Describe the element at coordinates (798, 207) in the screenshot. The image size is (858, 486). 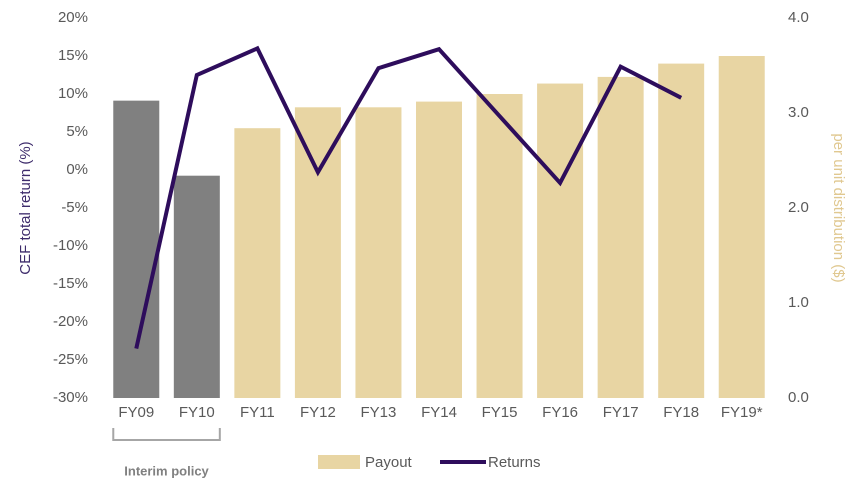
I see `y2-tick-label: 2.0` at that location.